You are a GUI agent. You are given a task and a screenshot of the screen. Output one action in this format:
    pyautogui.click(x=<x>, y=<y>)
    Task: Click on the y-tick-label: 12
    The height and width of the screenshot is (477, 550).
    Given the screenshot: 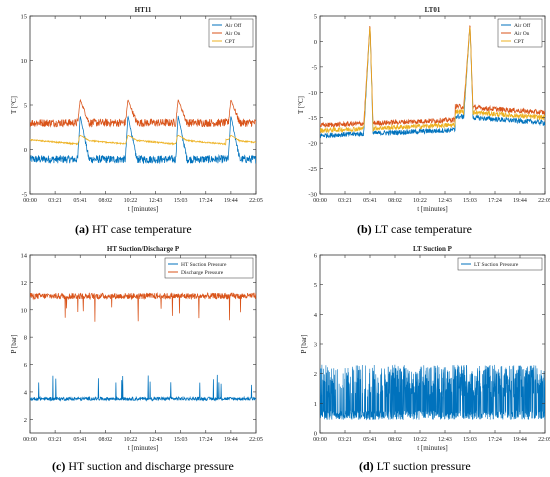 What is the action you would take?
    pyautogui.click(x=24, y=283)
    